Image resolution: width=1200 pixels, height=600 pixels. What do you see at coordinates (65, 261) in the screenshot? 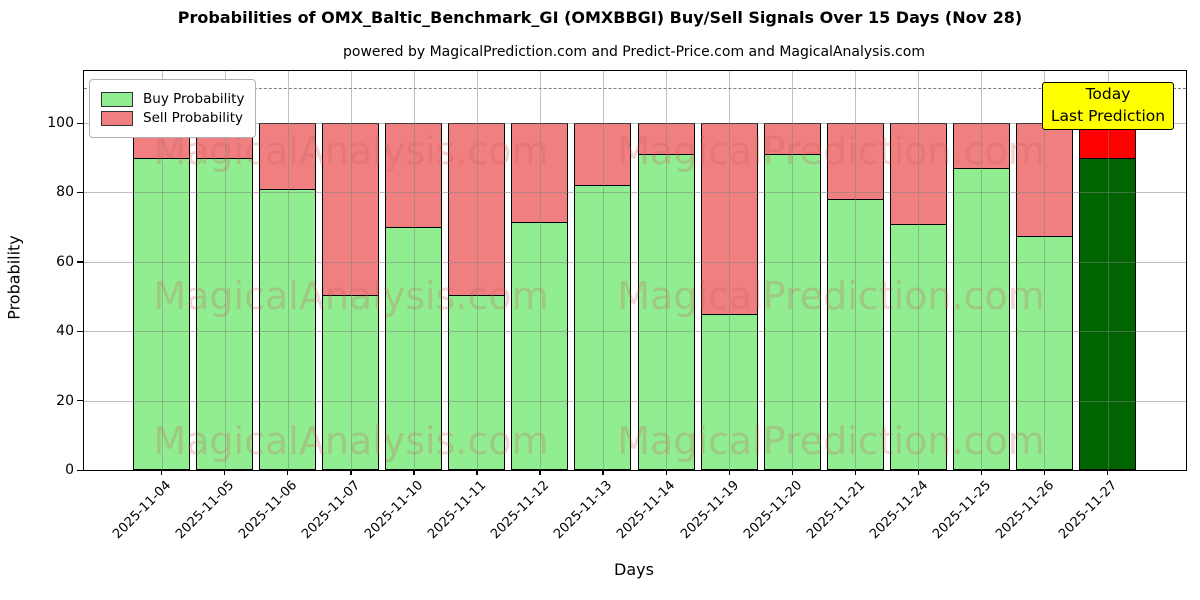
I see `y-tick-label: 60` at bounding box center [65, 261].